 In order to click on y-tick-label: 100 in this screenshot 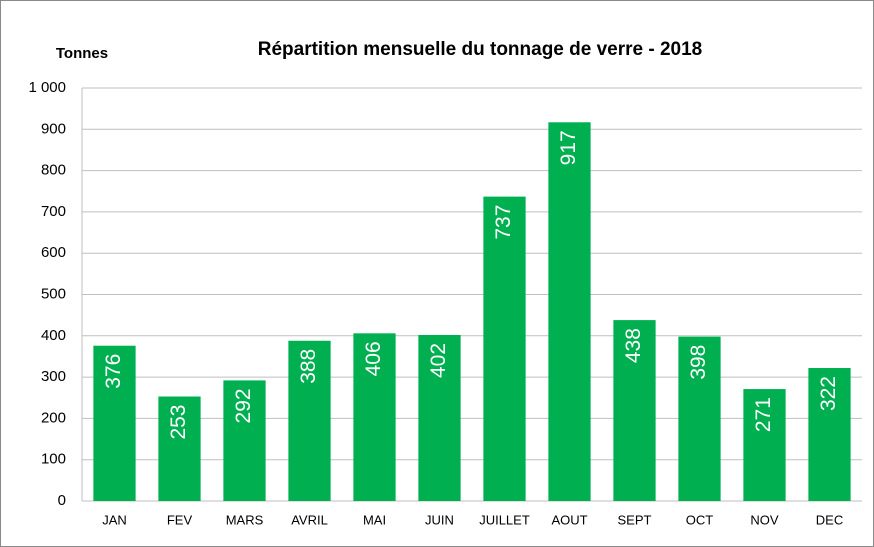, I will do `click(53, 459)`.